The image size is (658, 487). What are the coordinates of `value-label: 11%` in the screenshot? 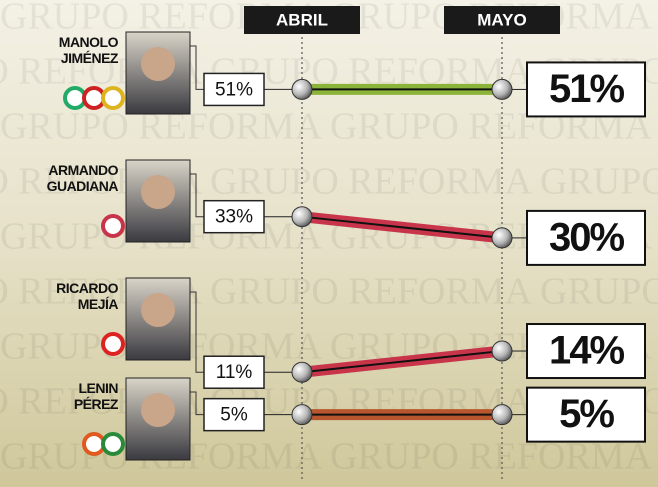 It's located at (234, 372).